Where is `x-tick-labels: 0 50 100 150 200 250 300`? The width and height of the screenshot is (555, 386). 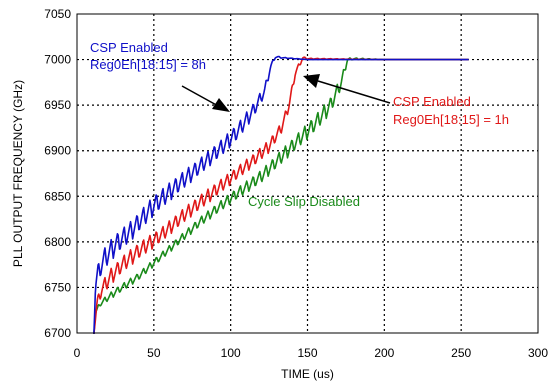
x-tick-labels: 0 50 100 150 200 250 300 is located at coordinates (311, 353).